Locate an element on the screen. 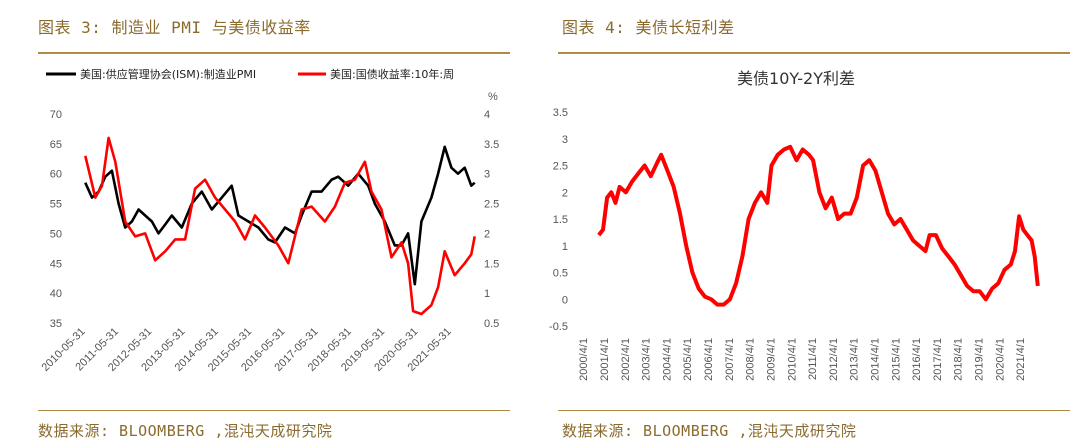 The image size is (1080, 448). left-bottom-rule is located at coordinates (274, 410).